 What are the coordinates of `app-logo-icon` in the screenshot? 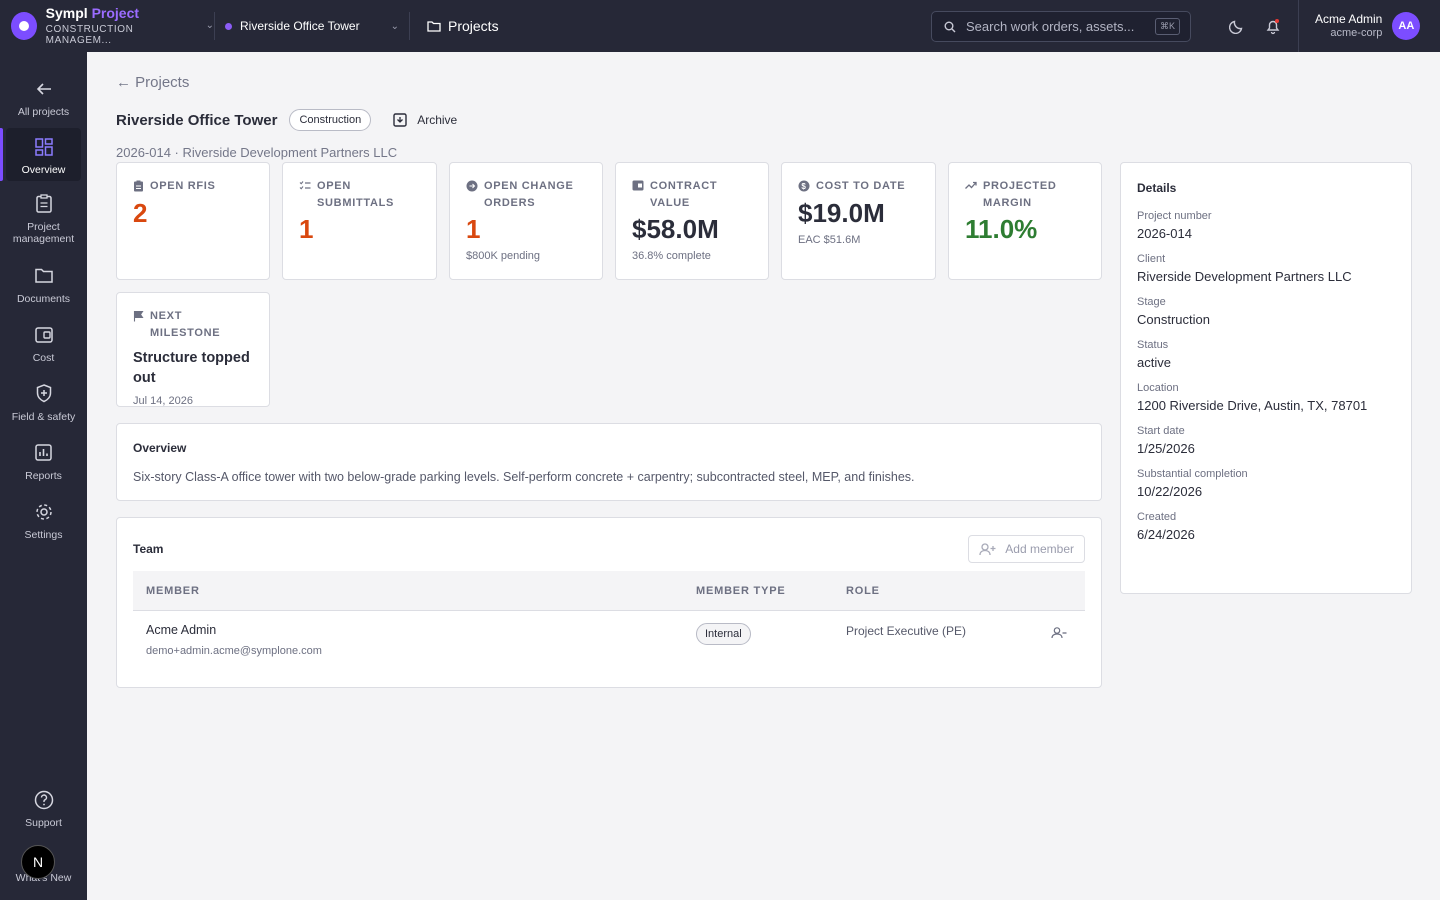 It's located at (24, 25).